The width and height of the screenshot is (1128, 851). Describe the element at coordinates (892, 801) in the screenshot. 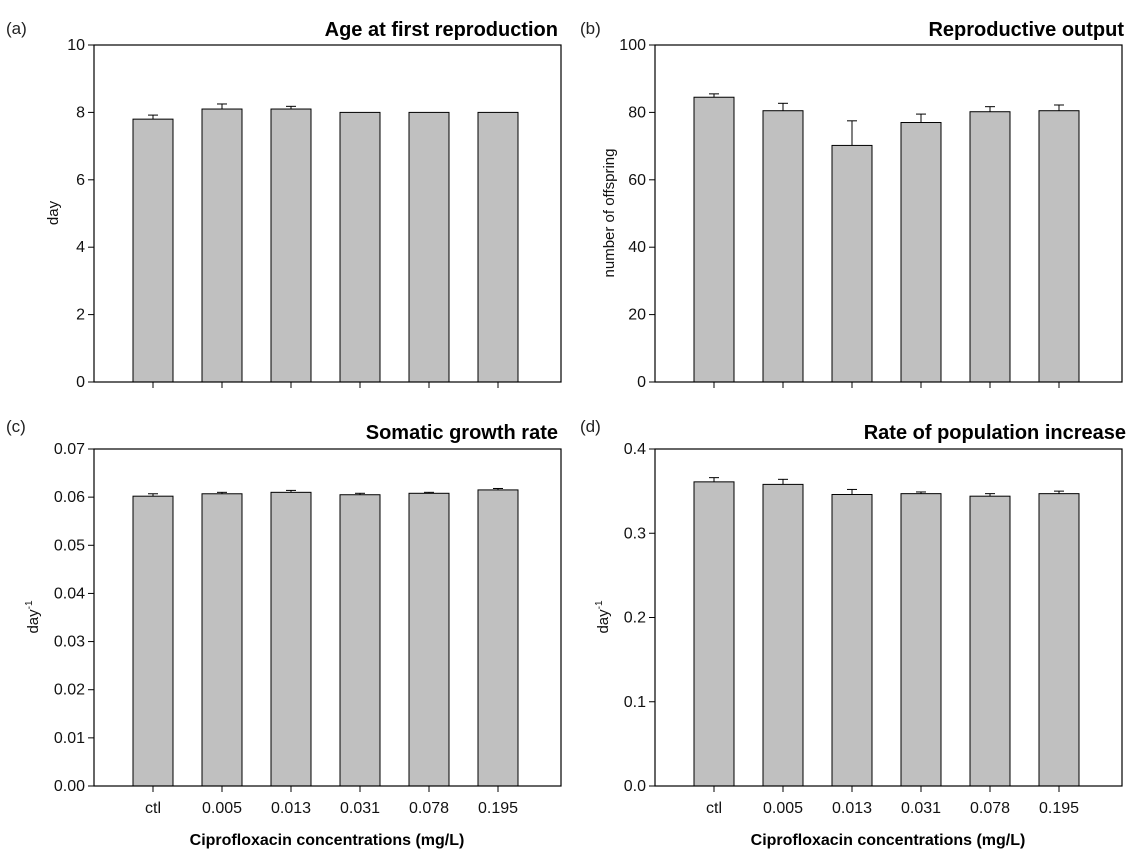

I see `panel-d-xticks: ctl 0.005 0.013 0.031 0.078 0.195` at that location.